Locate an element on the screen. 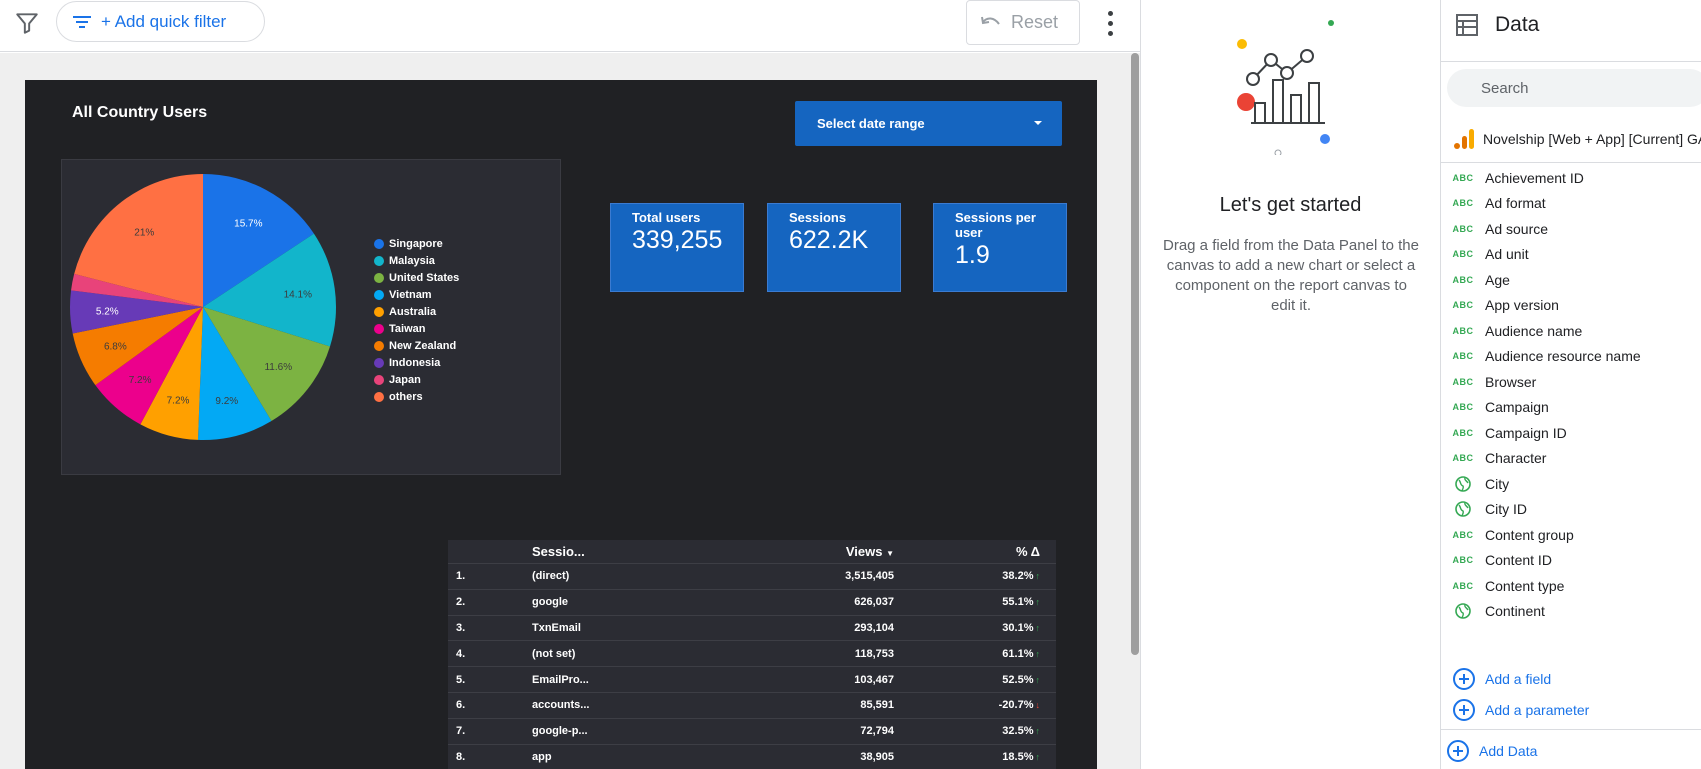 This screenshot has width=1701, height=769. kpi-value: 622.2K is located at coordinates (829, 240).